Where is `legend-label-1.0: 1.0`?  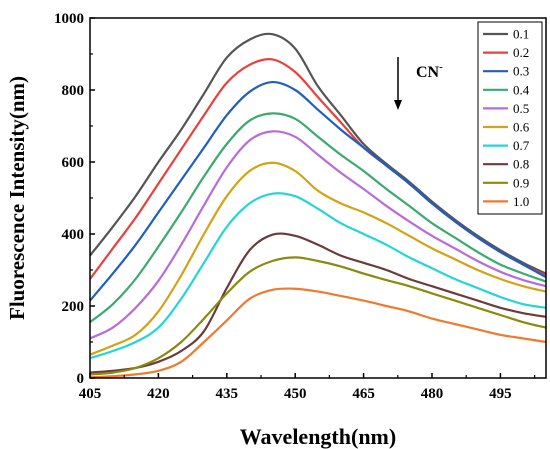
legend-label-1.0: 1.0 is located at coordinates (521, 201).